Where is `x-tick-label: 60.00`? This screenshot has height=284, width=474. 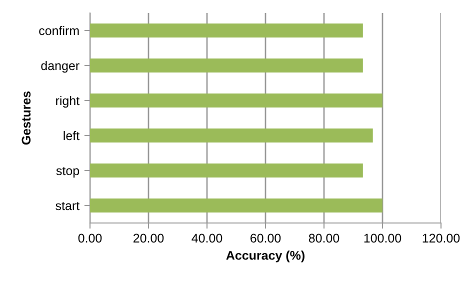
x-tick-label: 60.00 is located at coordinates (265, 238).